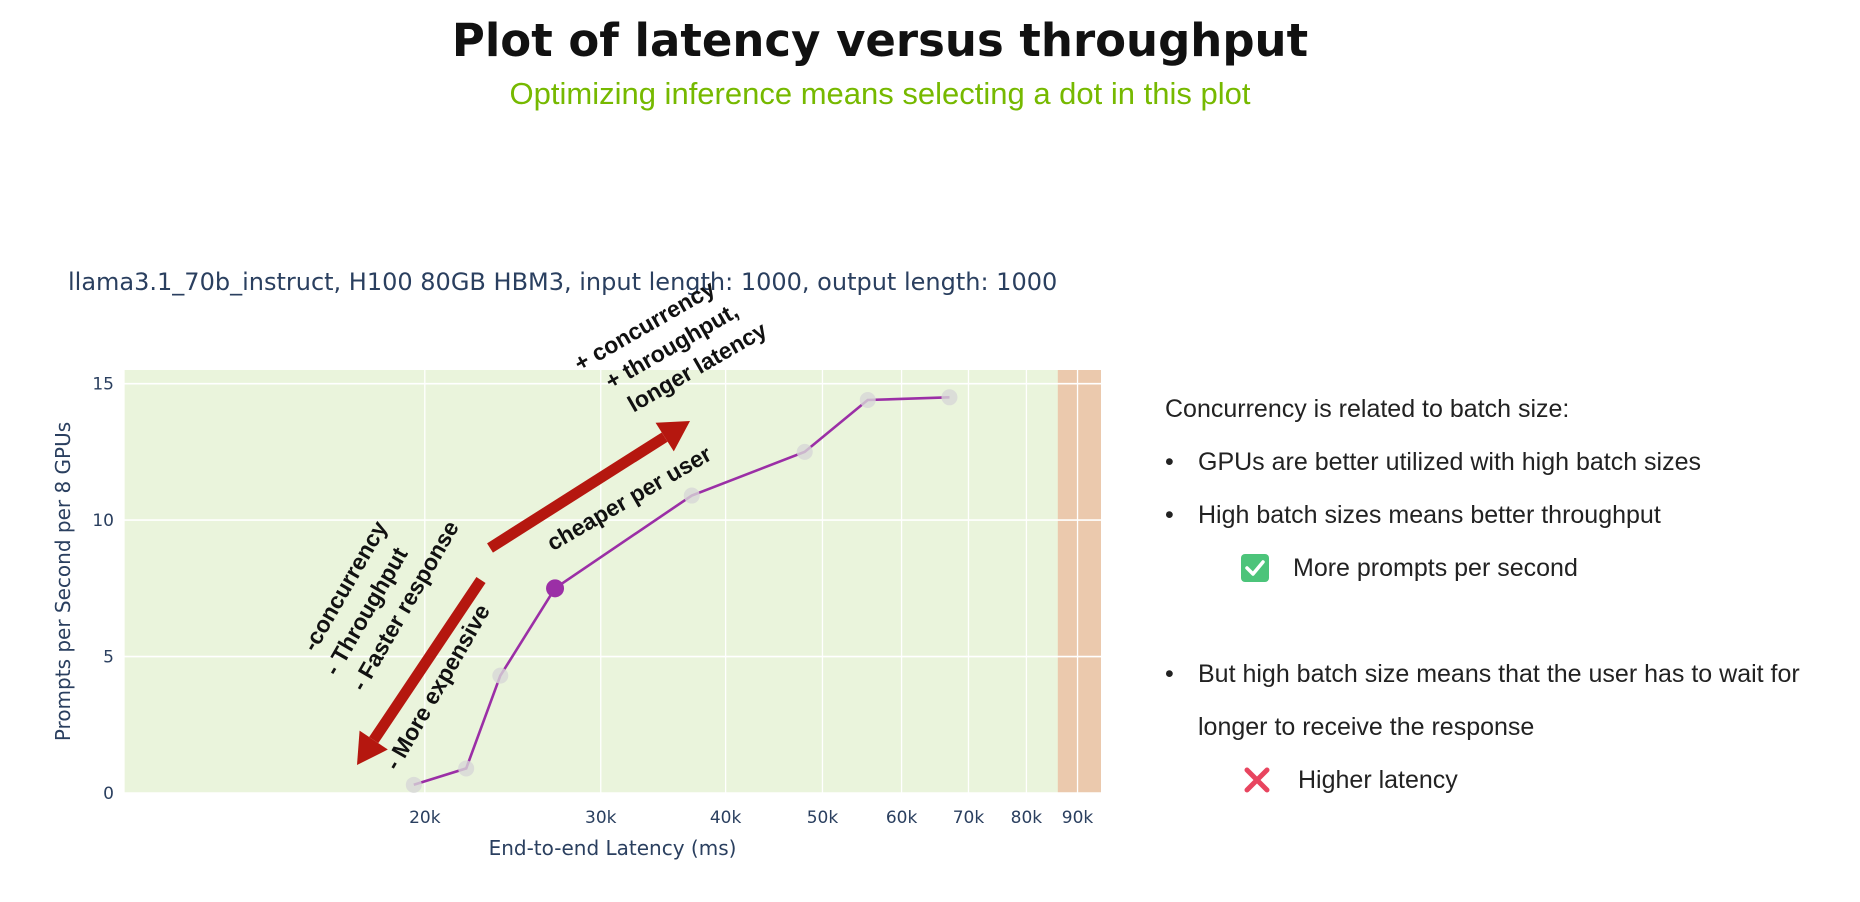 This screenshot has height=902, width=1860. Describe the element at coordinates (1435, 568) in the screenshot. I see `pro-text: More prompts per second` at that location.